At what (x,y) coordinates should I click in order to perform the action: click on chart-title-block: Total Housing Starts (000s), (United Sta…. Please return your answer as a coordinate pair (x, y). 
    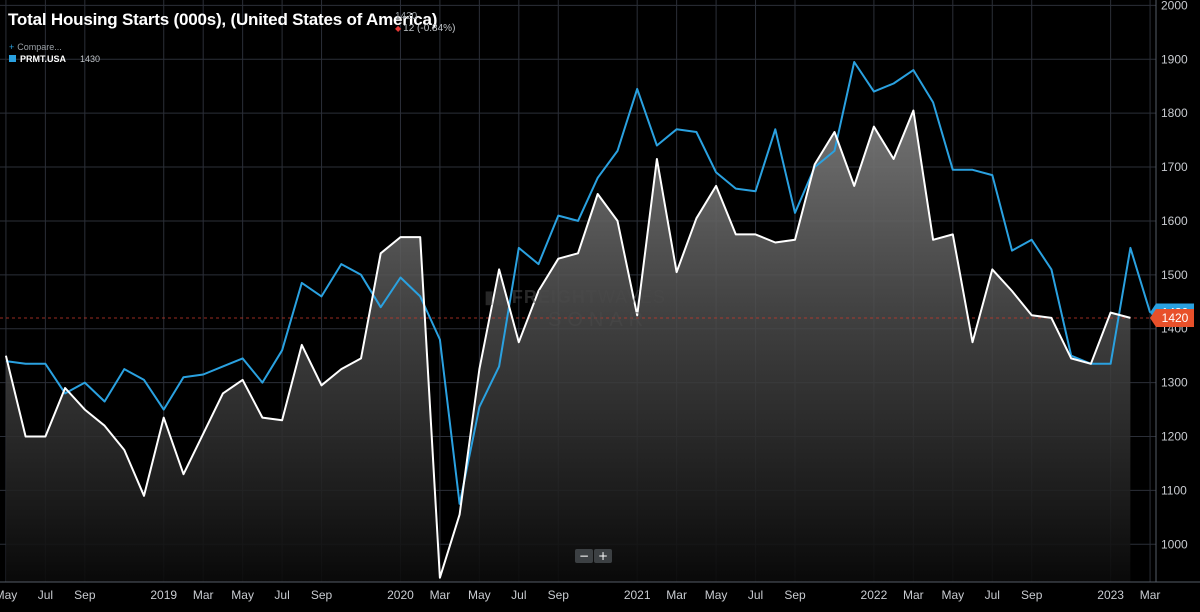
    Looking at the image, I should click on (222, 20).